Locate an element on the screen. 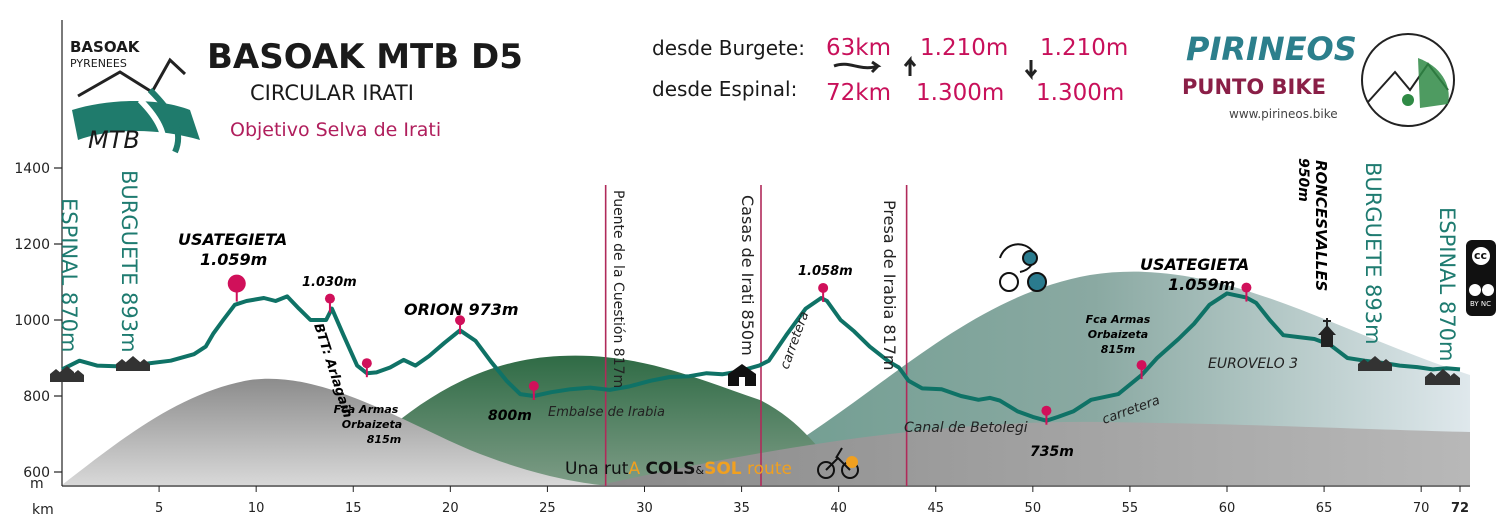 The height and width of the screenshot is (528, 1500). stat-descent-burgete: 1.210m is located at coordinates (1084, 48).